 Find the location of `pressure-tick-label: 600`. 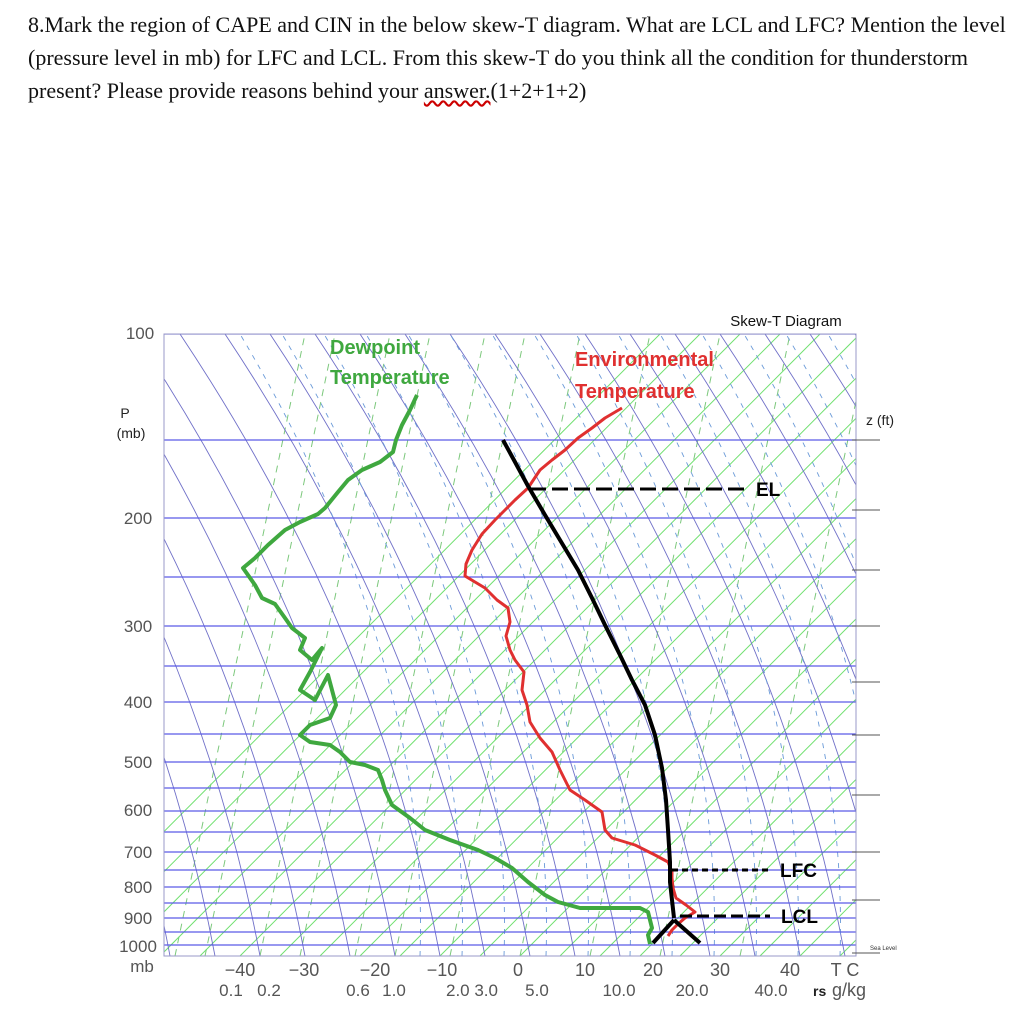

pressure-tick-label: 600 is located at coordinates (138, 810).